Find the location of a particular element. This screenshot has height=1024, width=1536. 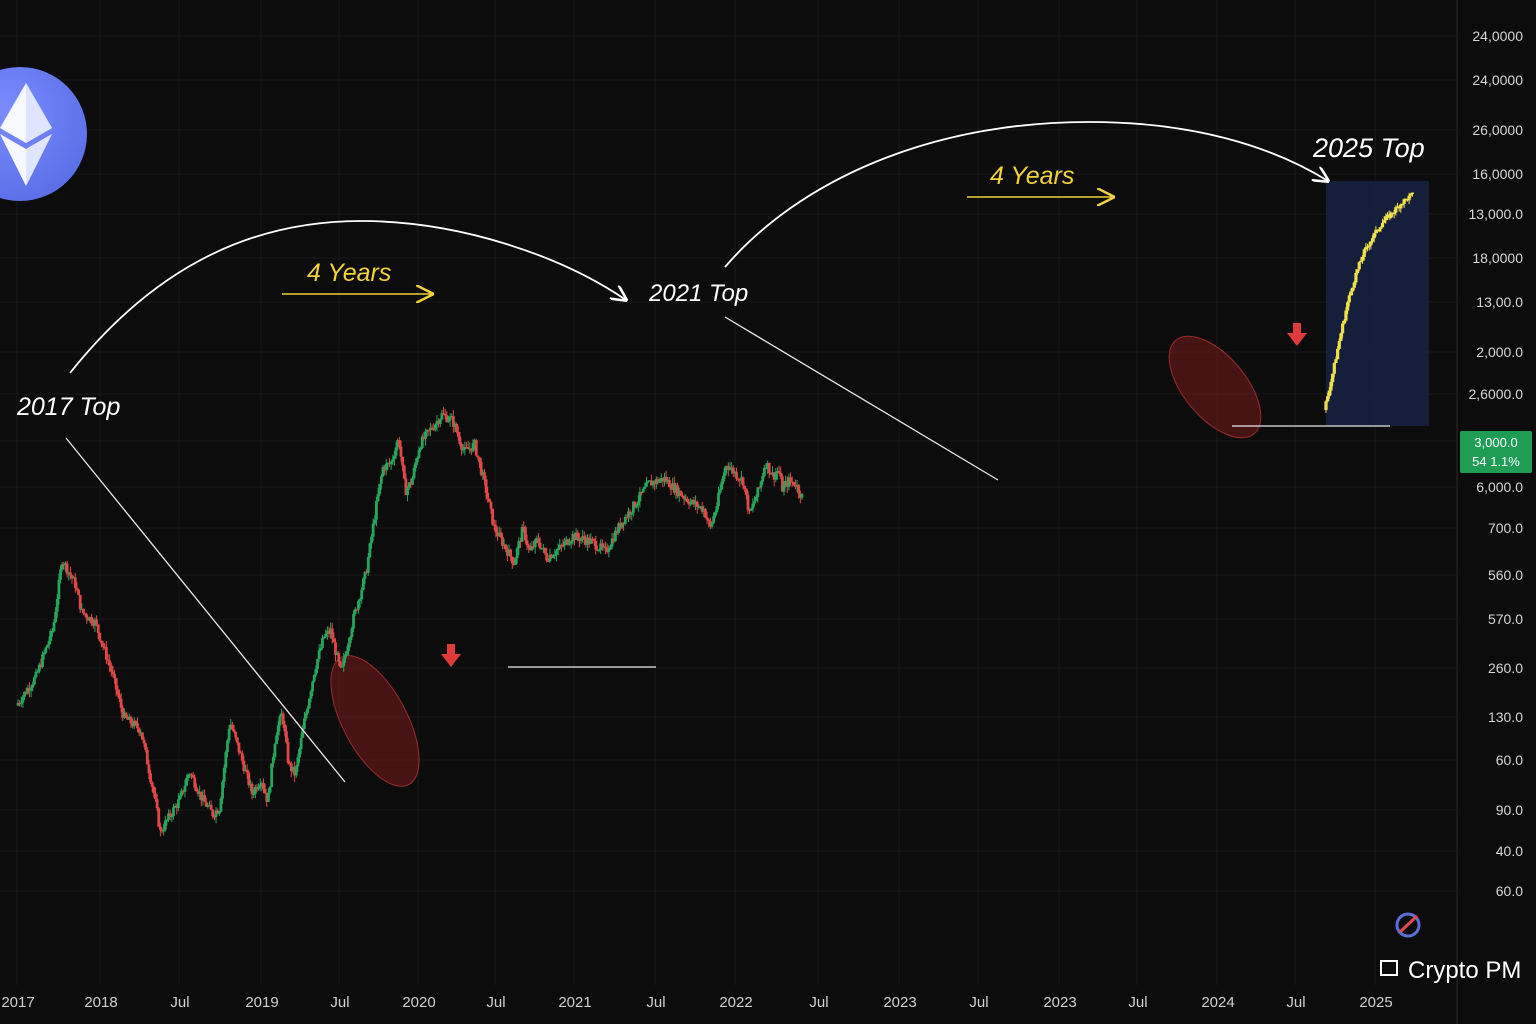

x-tick-label: 2022 is located at coordinates (735, 1002).